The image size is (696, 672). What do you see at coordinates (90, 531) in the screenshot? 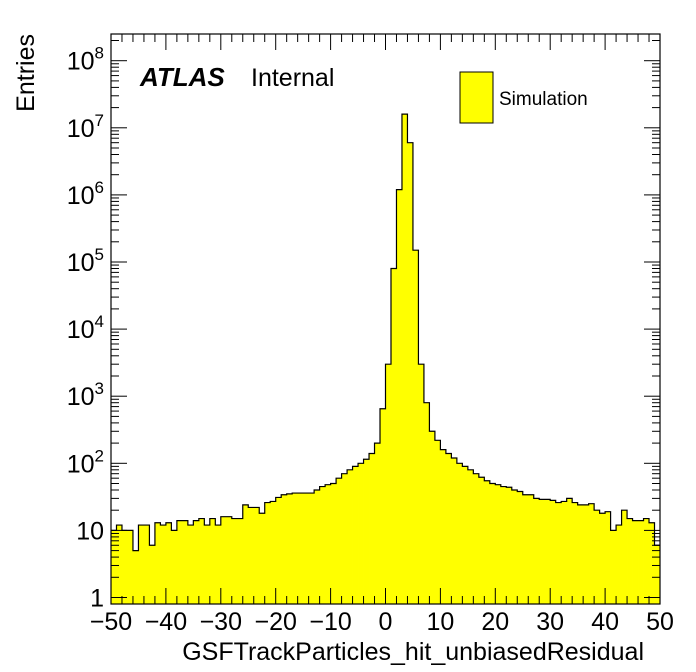
I see `y-tick-label: 10` at bounding box center [90, 531].